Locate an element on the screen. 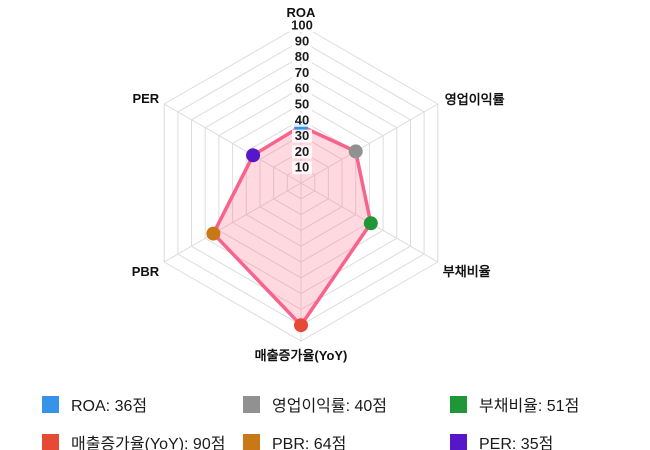  radar-tick-label: 60 is located at coordinates (302, 88).